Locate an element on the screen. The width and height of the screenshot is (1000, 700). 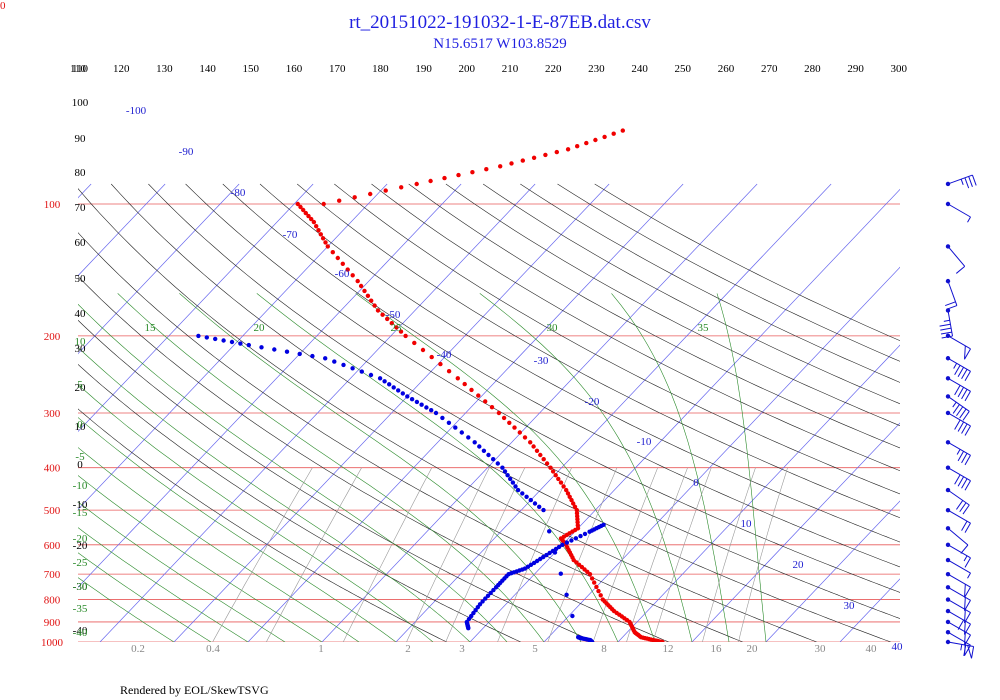
mixing-ratio-label: 12 is located at coordinates (668, 649).